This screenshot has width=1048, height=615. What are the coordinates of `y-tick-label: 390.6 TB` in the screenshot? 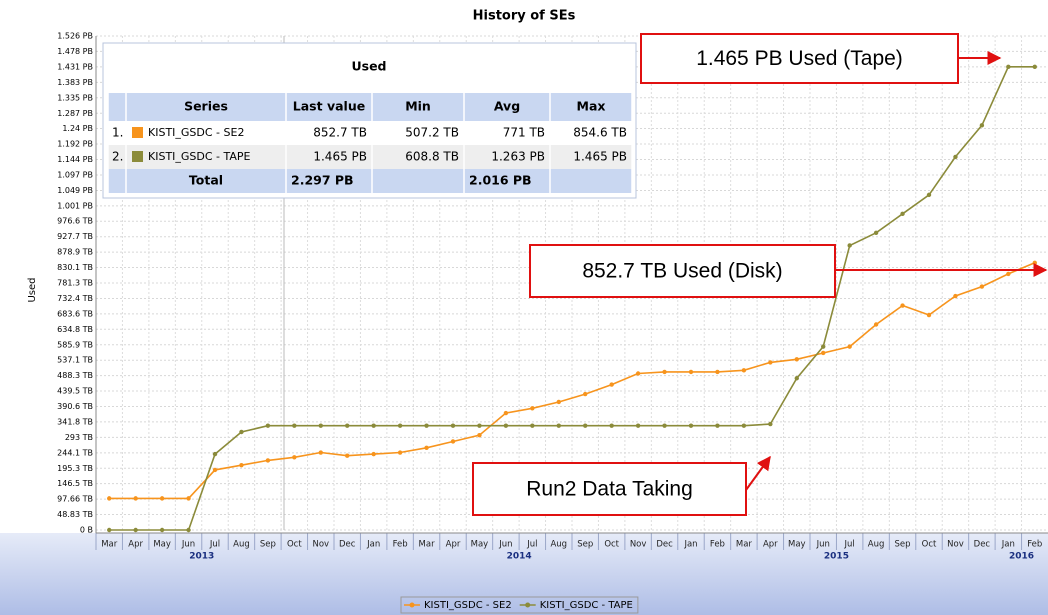 It's located at (75, 406).